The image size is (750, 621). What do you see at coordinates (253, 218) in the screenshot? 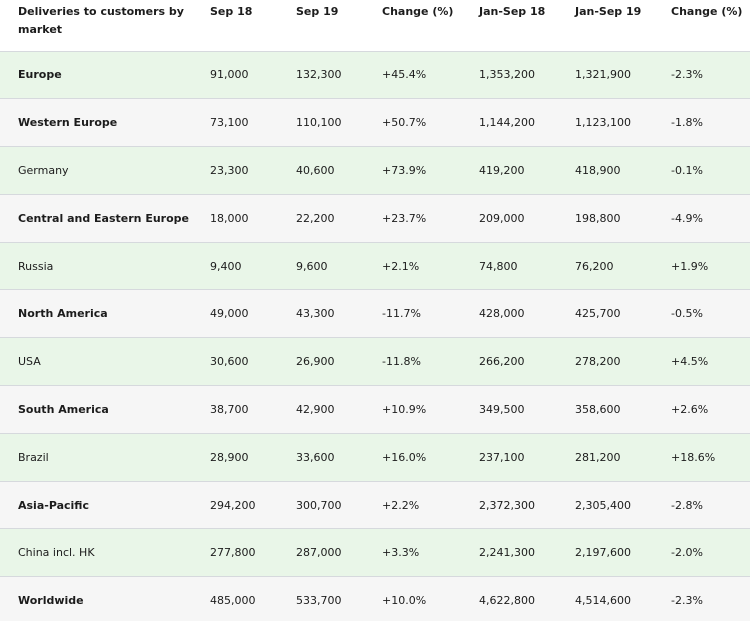
I see `sep-18-cell: 18,000` at bounding box center [253, 218].